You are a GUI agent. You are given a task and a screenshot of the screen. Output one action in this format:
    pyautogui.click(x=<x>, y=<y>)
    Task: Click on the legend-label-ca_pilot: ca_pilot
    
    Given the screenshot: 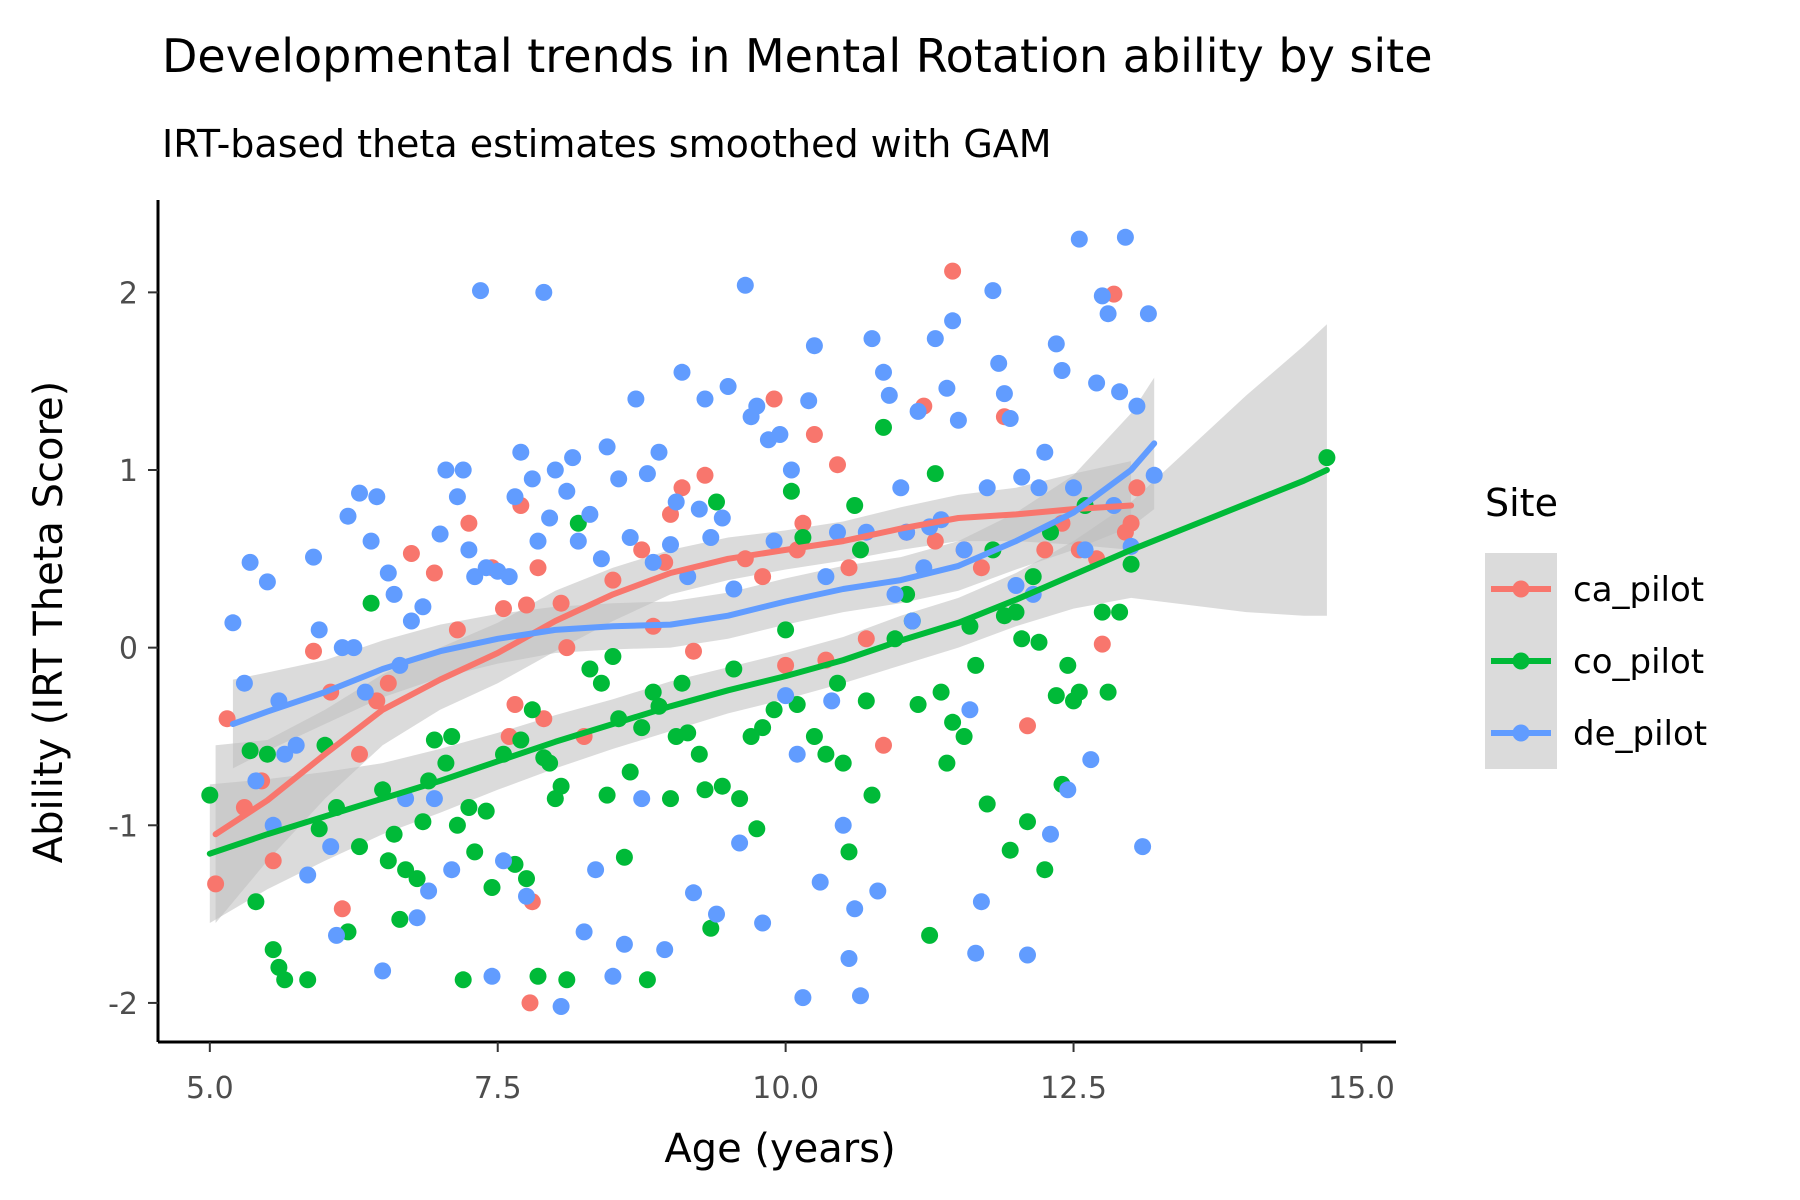 What is the action you would take?
    pyautogui.click(x=1638, y=590)
    